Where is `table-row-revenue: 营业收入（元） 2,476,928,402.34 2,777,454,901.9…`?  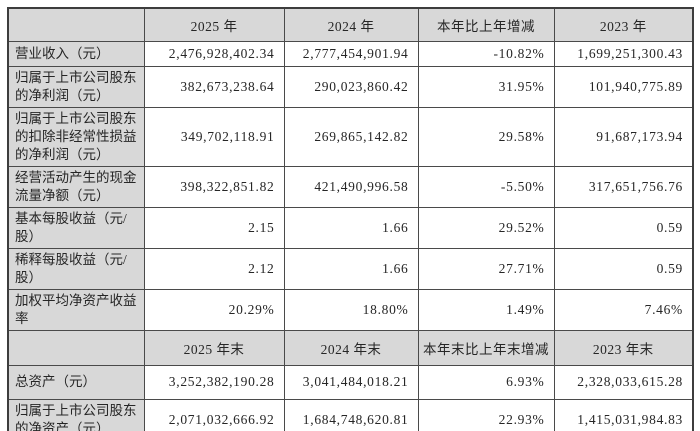
table-row-revenue: 营业收入（元） 2,476,928,402.34 2,777,454,901.9… is located at coordinates (350, 53).